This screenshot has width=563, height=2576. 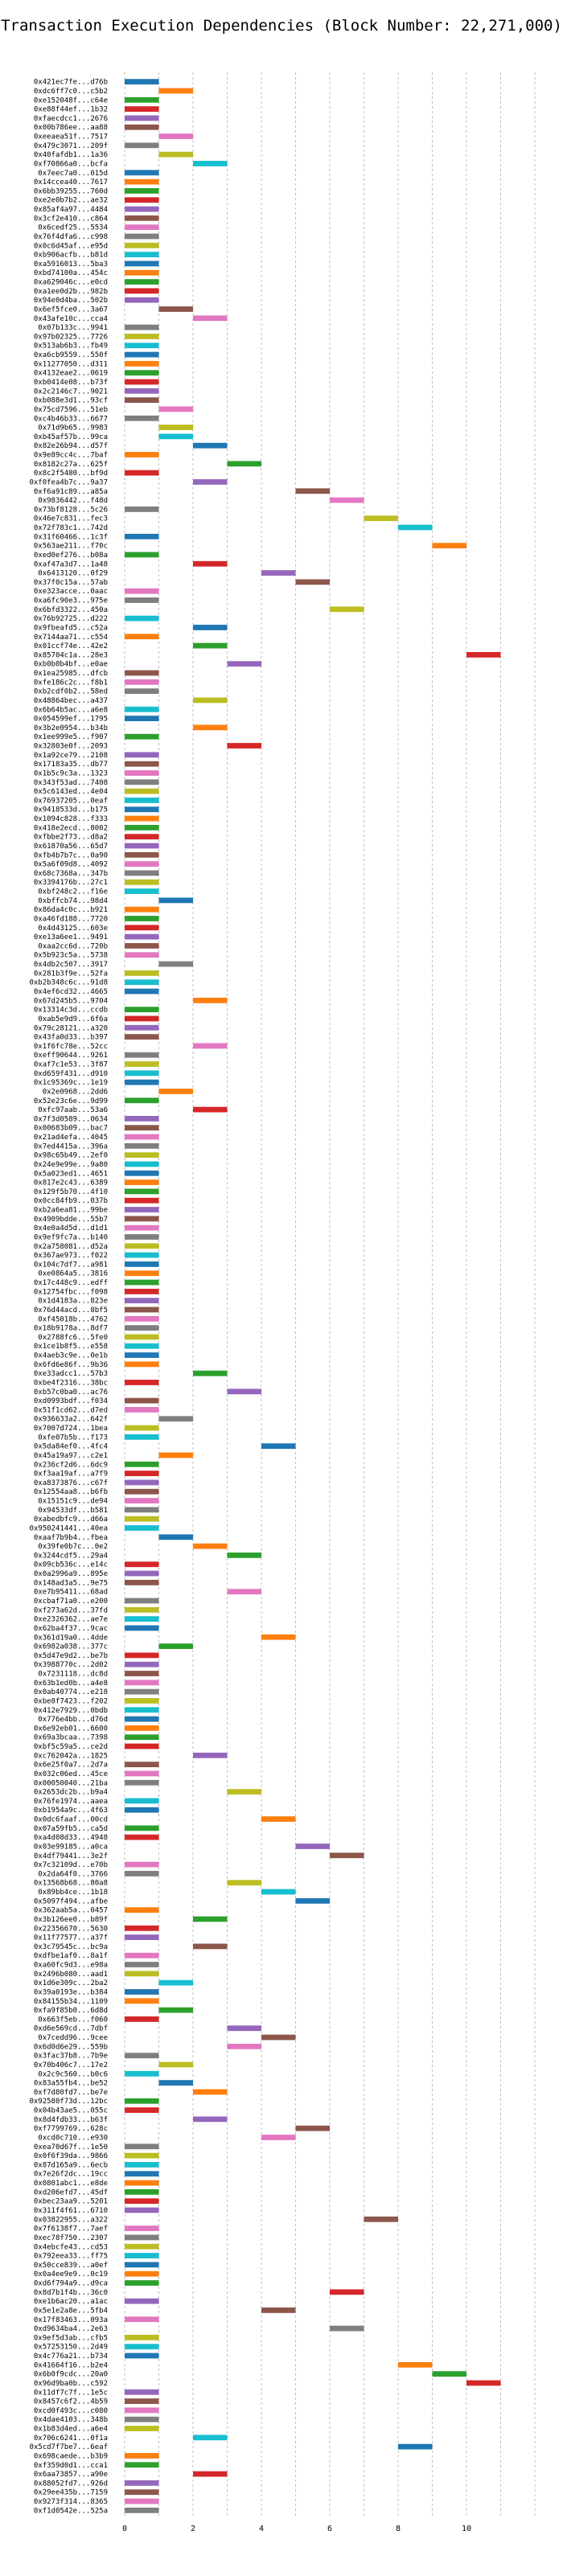 I want to click on y-tick-label: 0x054599ef...1795, so click(x=71, y=720).